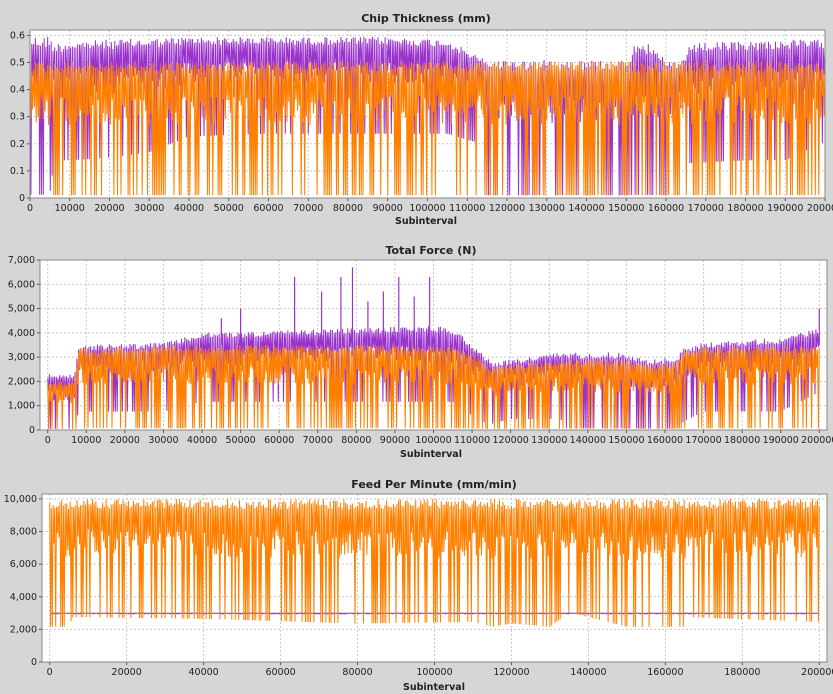 The height and width of the screenshot is (694, 833). What do you see at coordinates (23, 532) in the screenshot?
I see `y-tick-label: 8,000` at bounding box center [23, 532].